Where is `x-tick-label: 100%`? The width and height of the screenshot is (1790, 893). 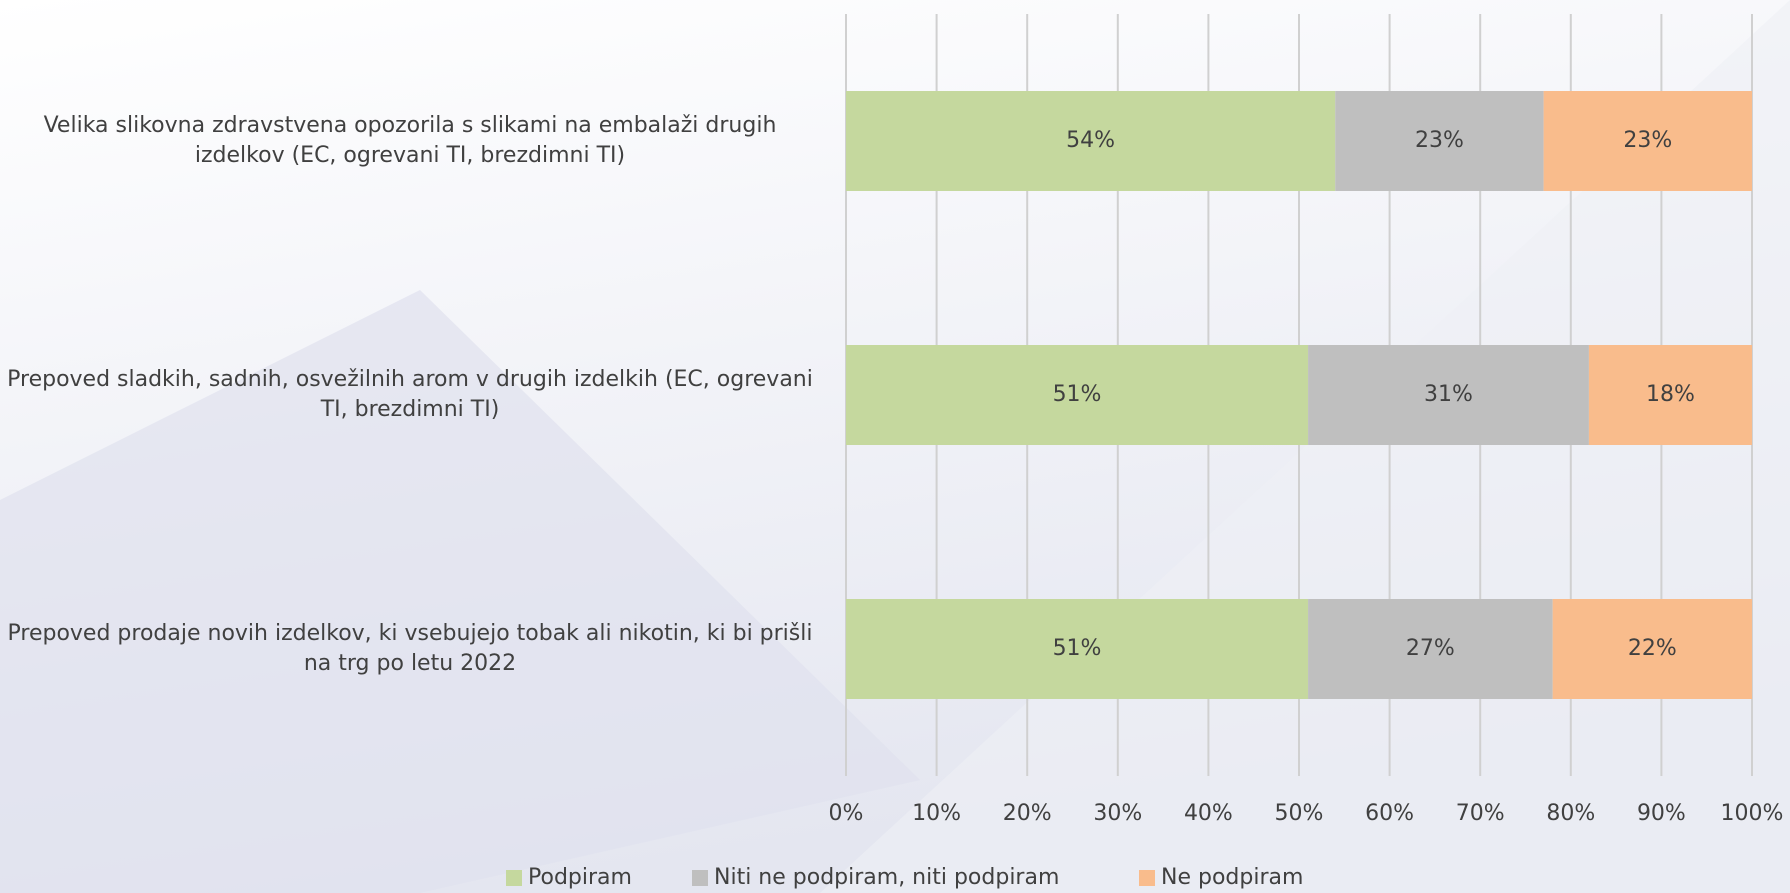
x-tick-label: 100% is located at coordinates (1752, 813).